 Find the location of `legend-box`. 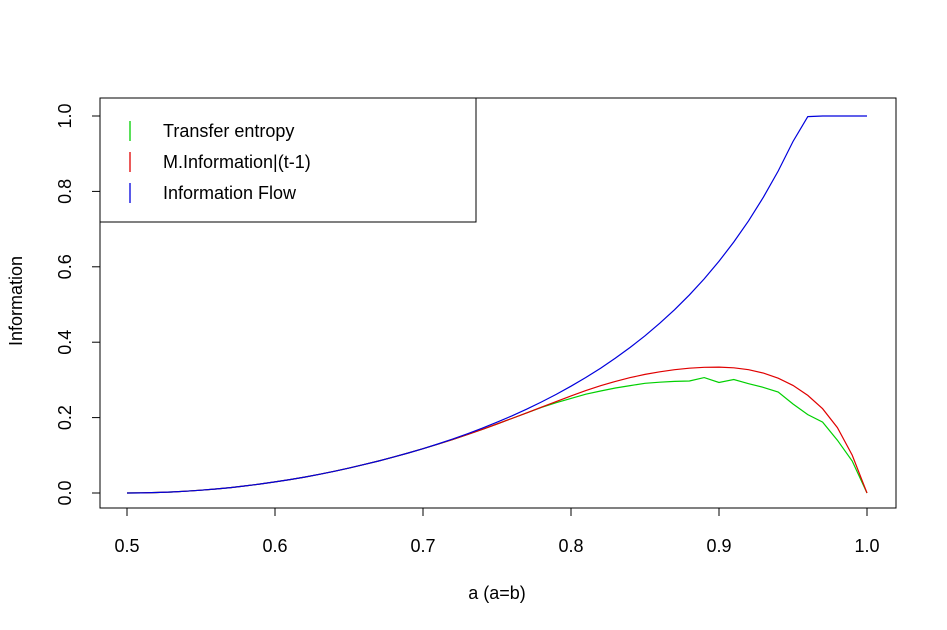

legend-box is located at coordinates (288, 160).